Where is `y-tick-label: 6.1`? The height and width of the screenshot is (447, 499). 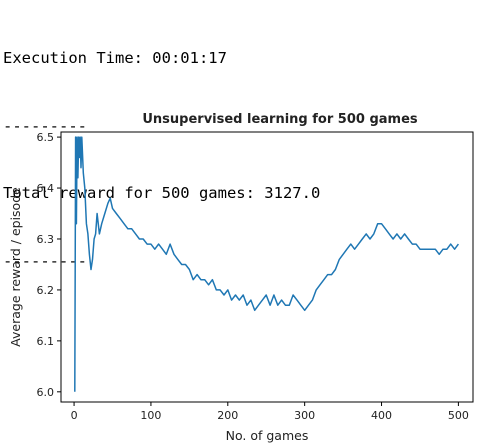
y-tick-label: 6.1 is located at coordinates (46, 341).